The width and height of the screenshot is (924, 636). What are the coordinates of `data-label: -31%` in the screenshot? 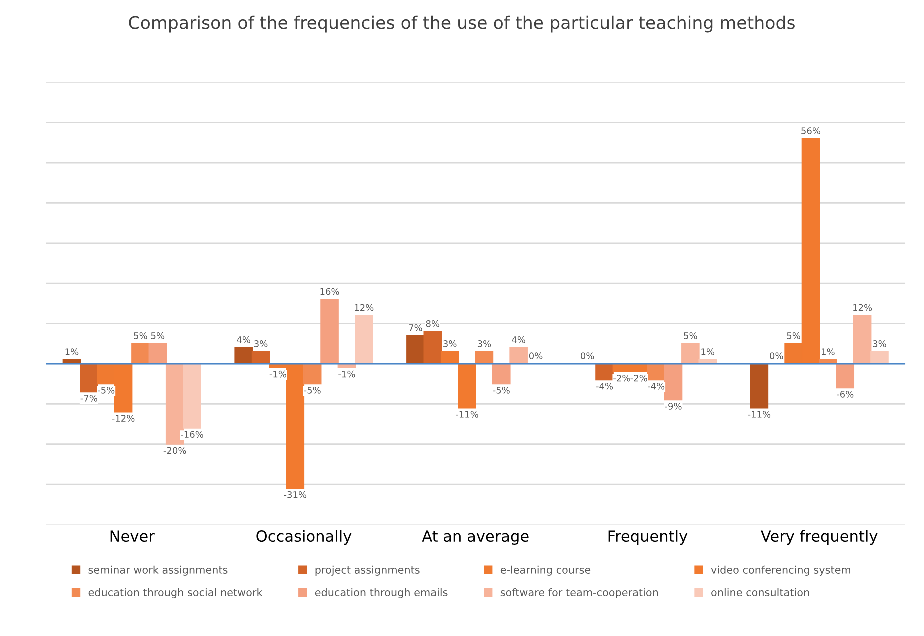 It's located at (295, 494).